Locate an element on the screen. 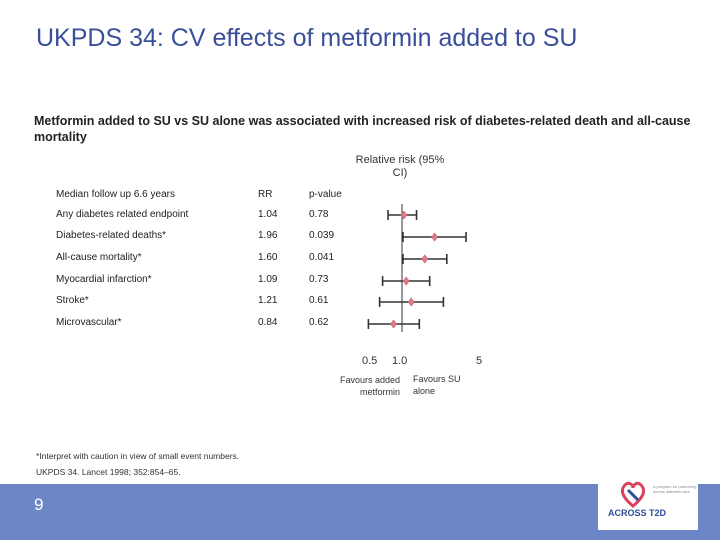  p-value: 0.73 is located at coordinates (319, 279).